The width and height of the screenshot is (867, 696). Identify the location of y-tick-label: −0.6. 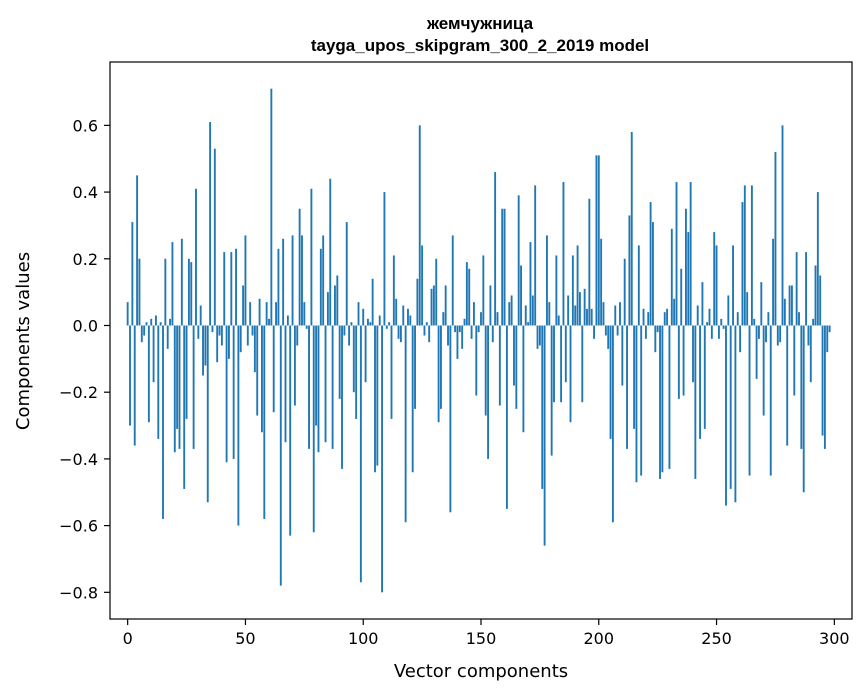
(78, 526).